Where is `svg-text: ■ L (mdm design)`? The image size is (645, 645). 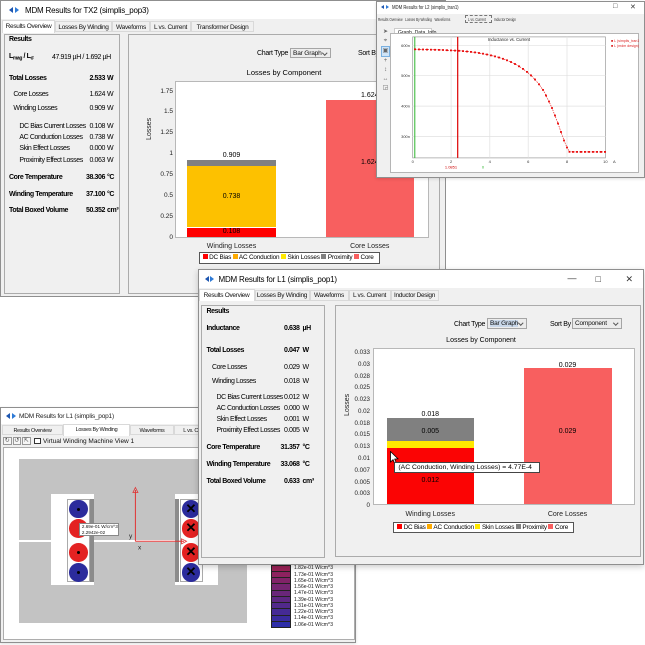
svg-text: ■ L (mdm design) is located at coordinates (625, 46).